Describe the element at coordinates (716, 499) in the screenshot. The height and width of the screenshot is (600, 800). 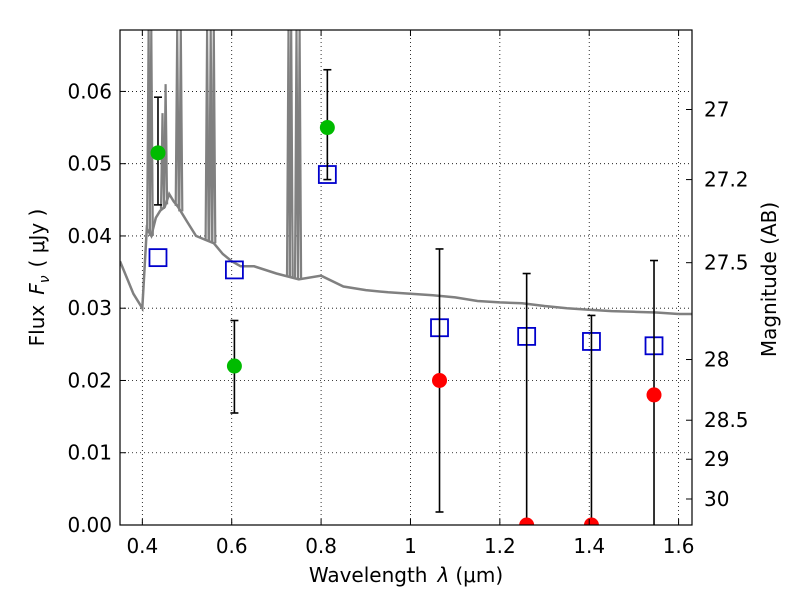
I see `y2-tick-label: 30` at that location.